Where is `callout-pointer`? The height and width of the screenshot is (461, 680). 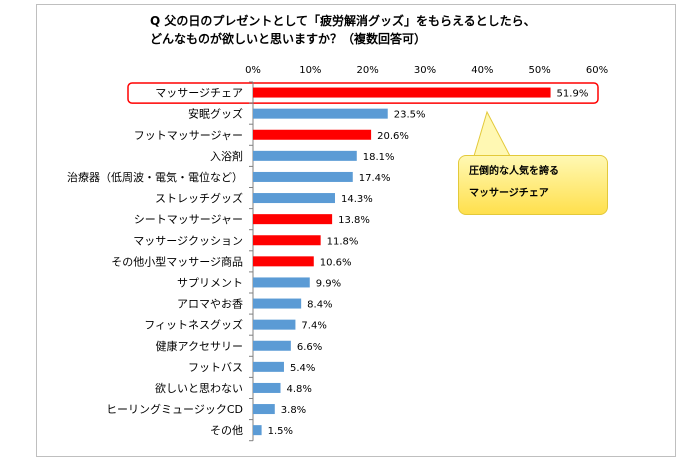 callout-pointer is located at coordinates (492, 133).